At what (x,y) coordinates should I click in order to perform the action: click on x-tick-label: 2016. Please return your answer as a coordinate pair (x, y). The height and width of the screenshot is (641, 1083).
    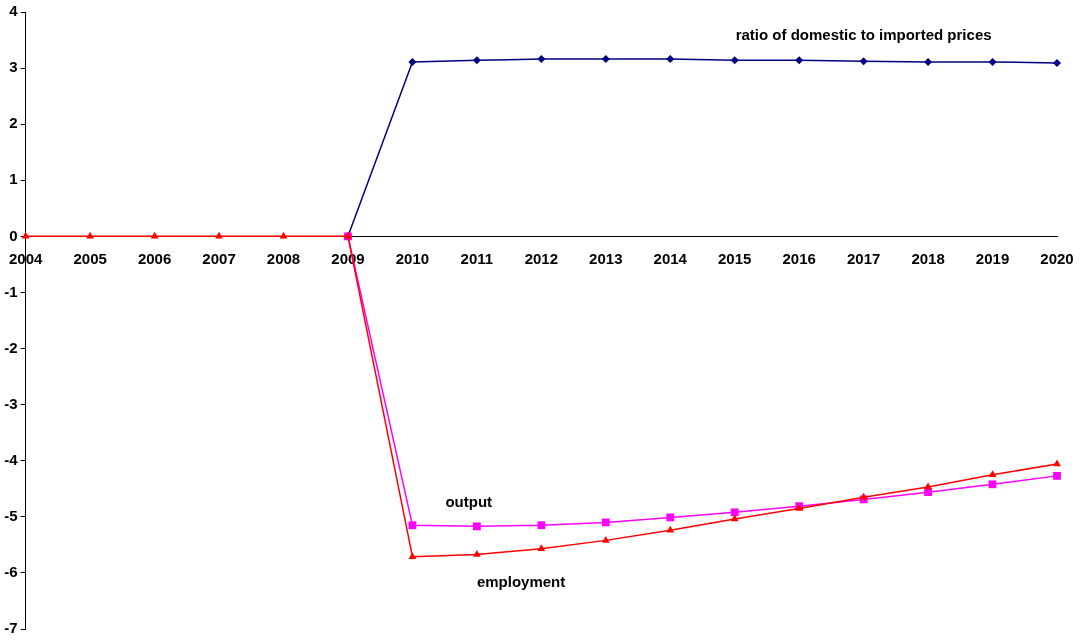
    Looking at the image, I should click on (799, 258).